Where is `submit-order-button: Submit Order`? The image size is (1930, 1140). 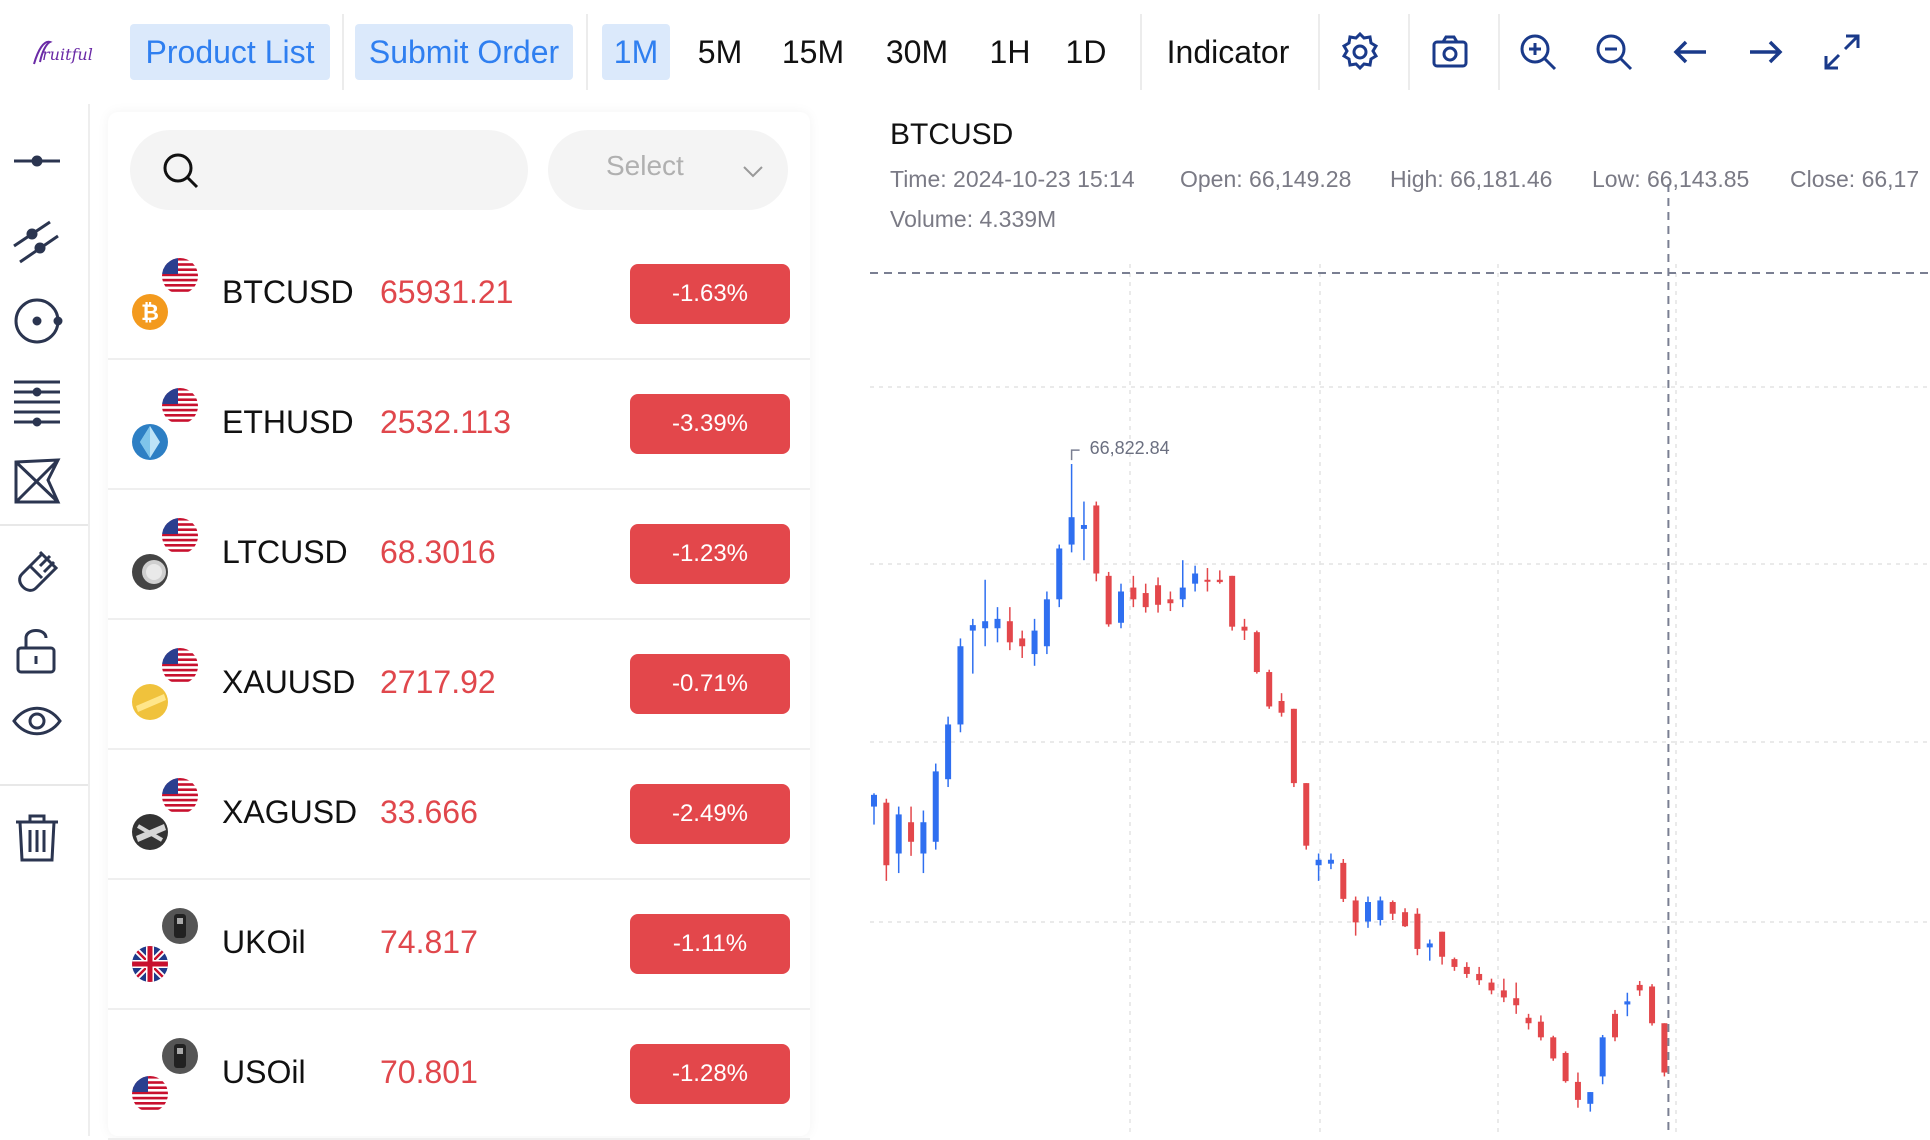
submit-order-button: Submit Order is located at coordinates (464, 52).